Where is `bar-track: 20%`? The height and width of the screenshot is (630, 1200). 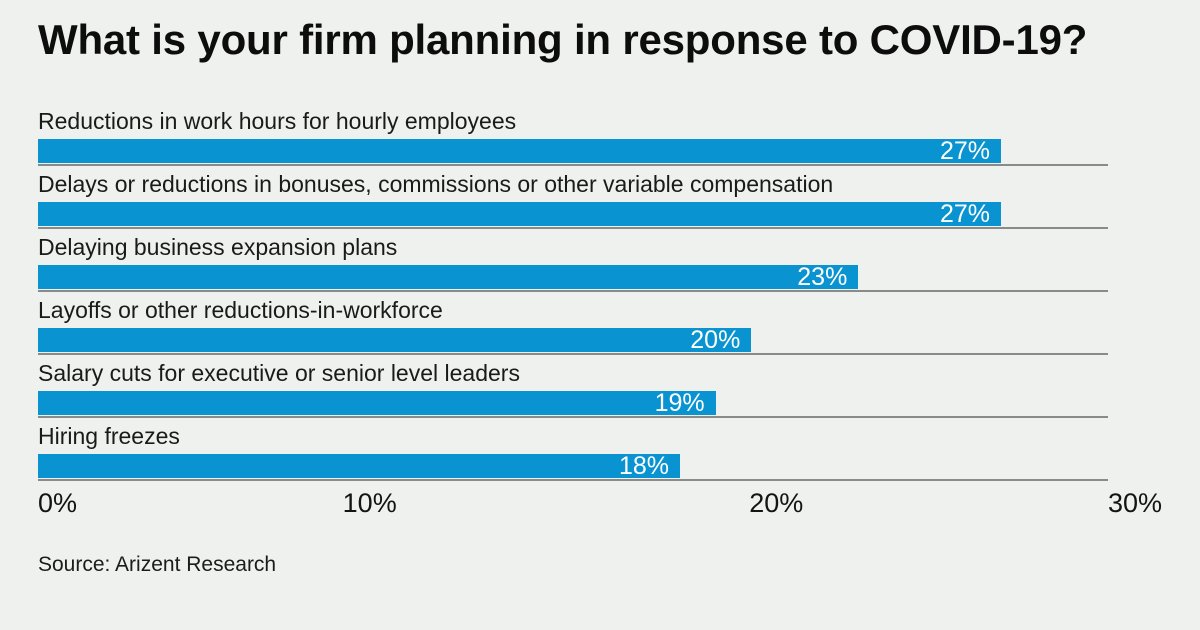
bar-track: 20% is located at coordinates (573, 341).